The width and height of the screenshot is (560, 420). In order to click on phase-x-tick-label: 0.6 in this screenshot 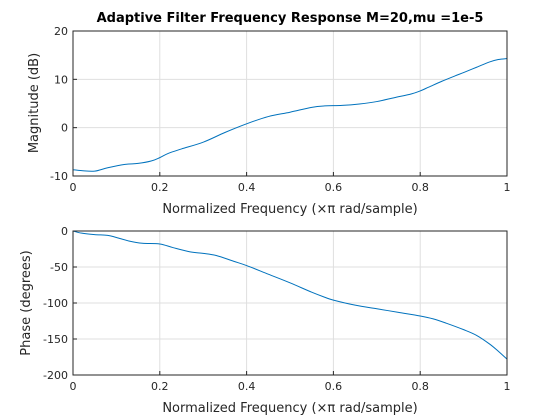, I will do `click(334, 386)`.